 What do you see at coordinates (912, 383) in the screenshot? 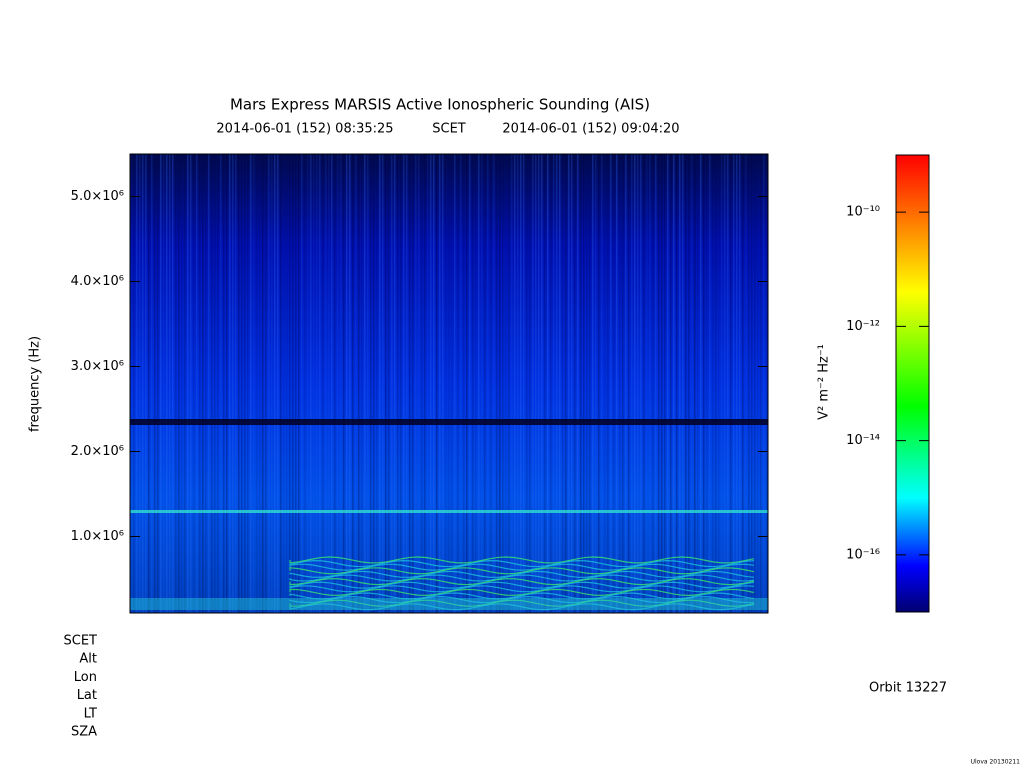
I see `colorbar` at bounding box center [912, 383].